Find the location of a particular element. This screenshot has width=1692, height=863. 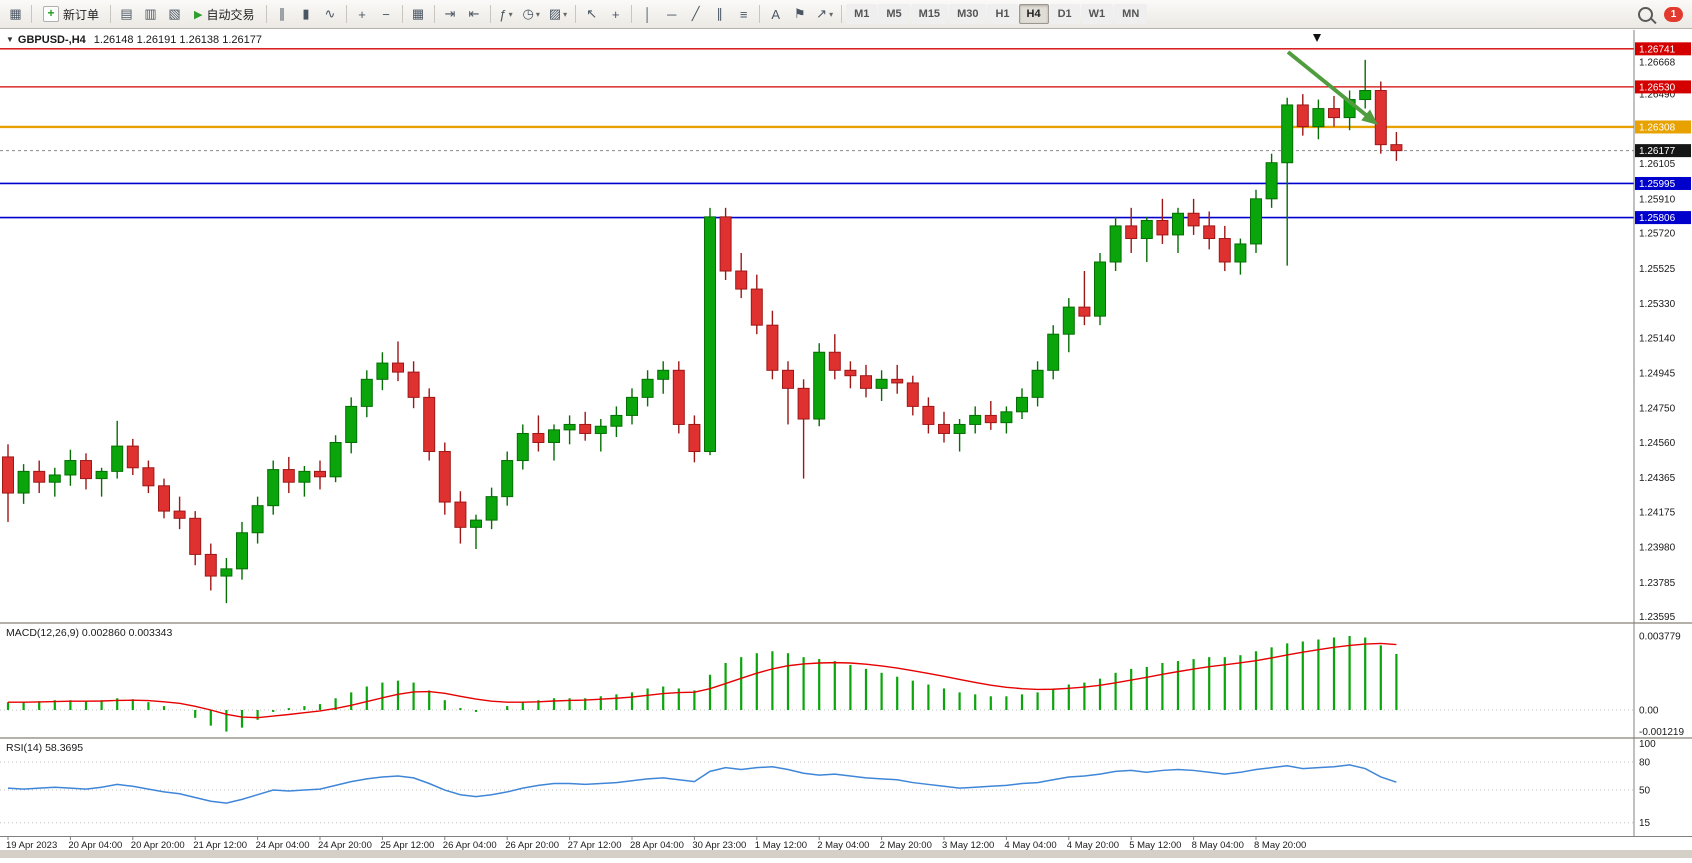

vertical-line-button: │ is located at coordinates (647, 14).